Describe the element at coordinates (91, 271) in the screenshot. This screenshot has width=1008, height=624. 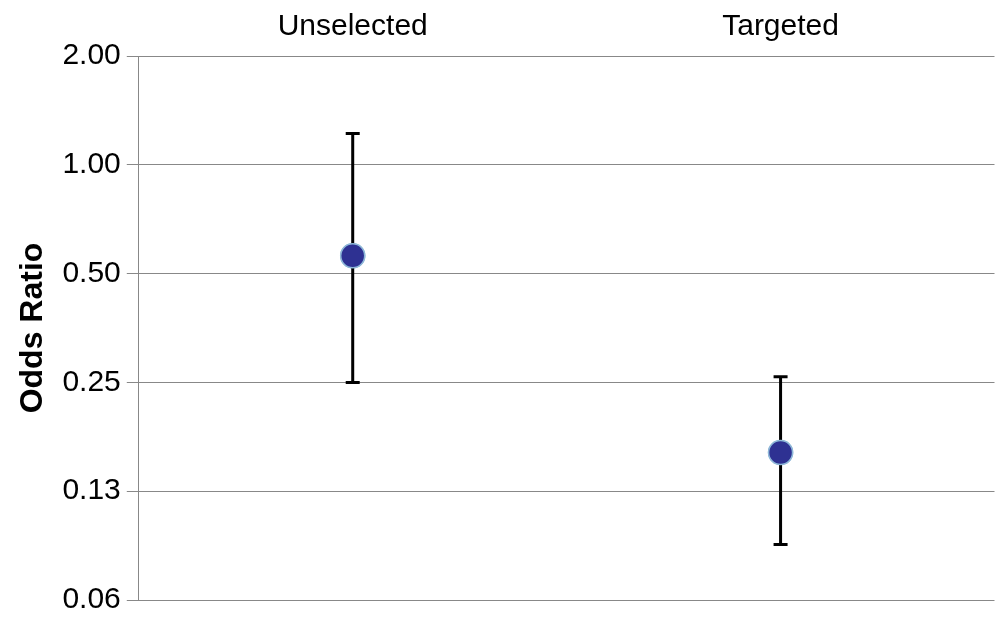
I see `y-tick-label: 0.50` at that location.